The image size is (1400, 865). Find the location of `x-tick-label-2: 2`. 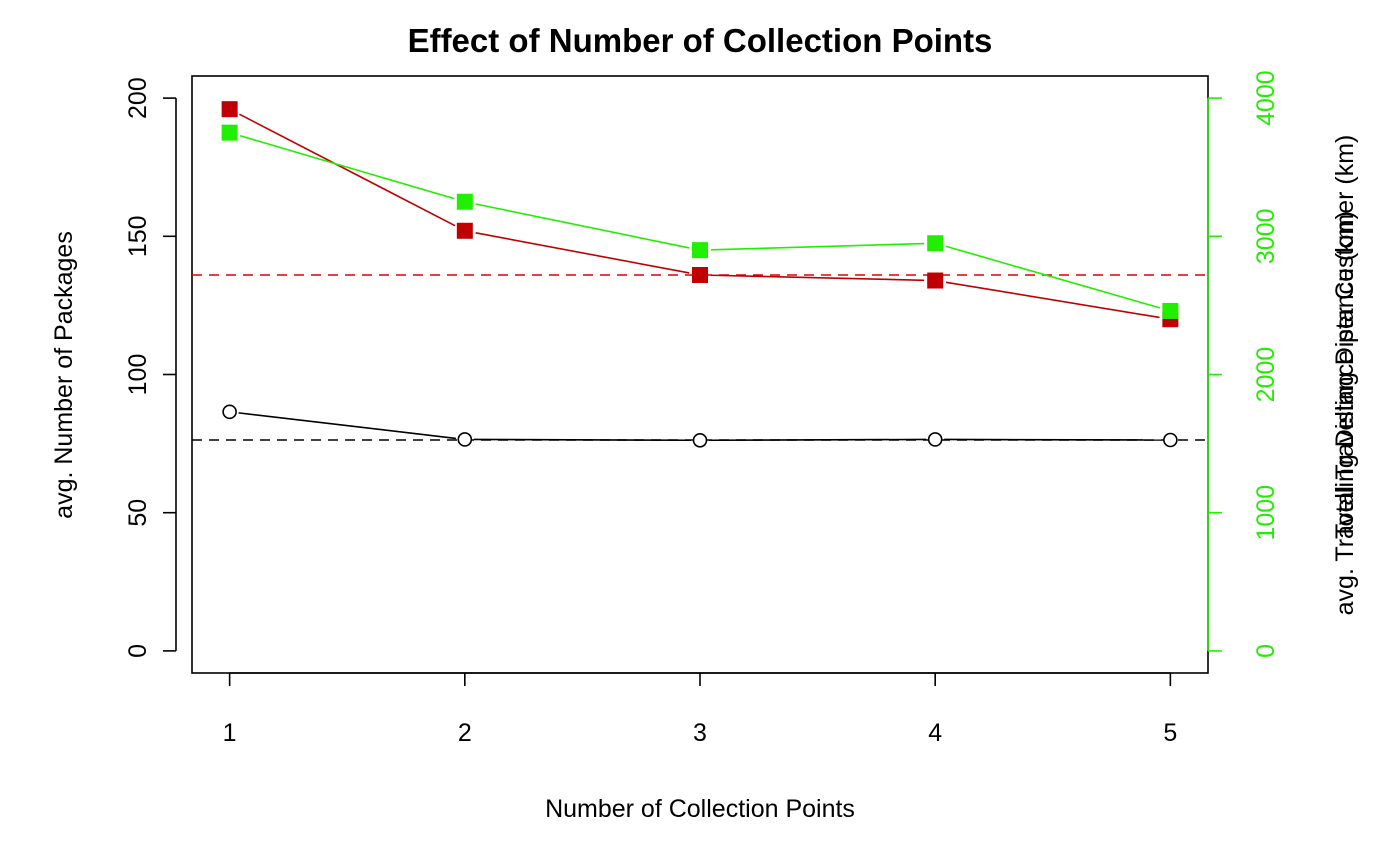

x-tick-label-2: 2 is located at coordinates (465, 733).